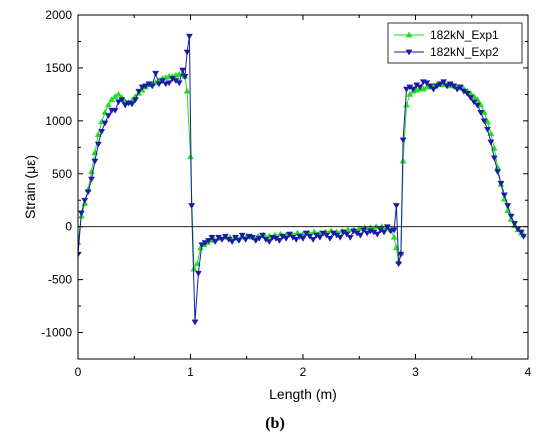  I want to click on y-tick-label: 0, so click(68, 227).